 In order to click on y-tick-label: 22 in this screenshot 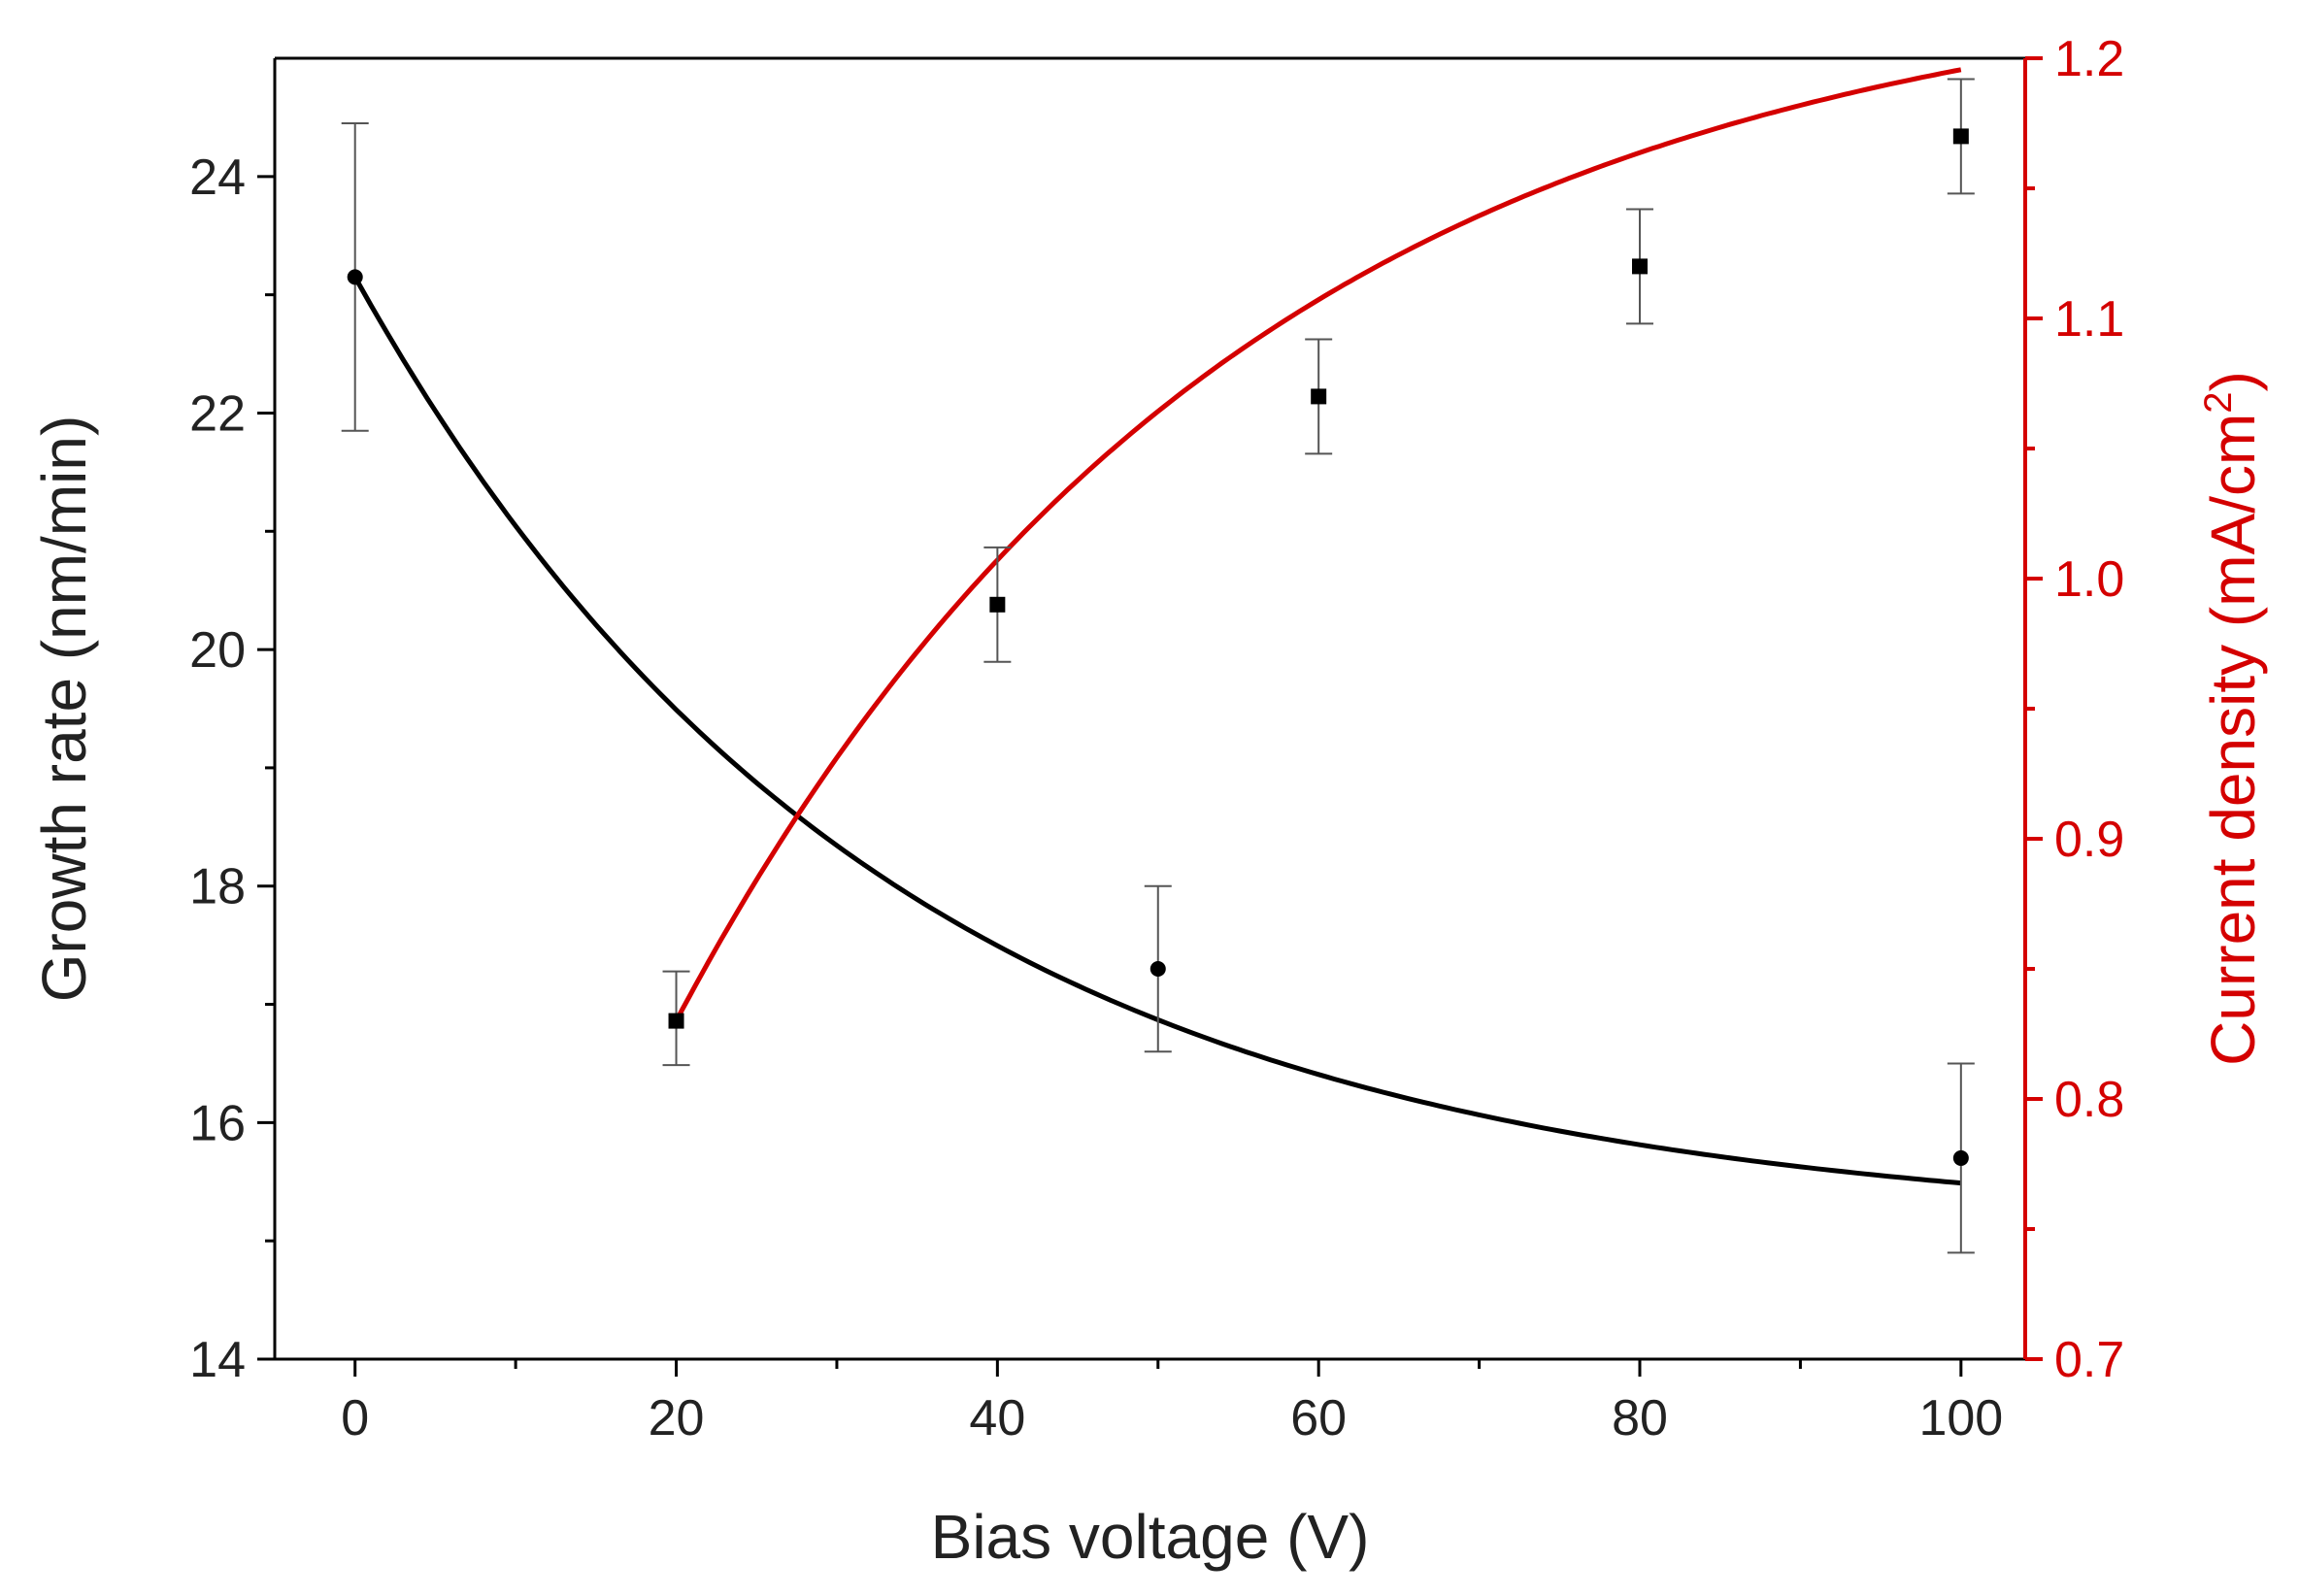, I will do `click(218, 414)`.